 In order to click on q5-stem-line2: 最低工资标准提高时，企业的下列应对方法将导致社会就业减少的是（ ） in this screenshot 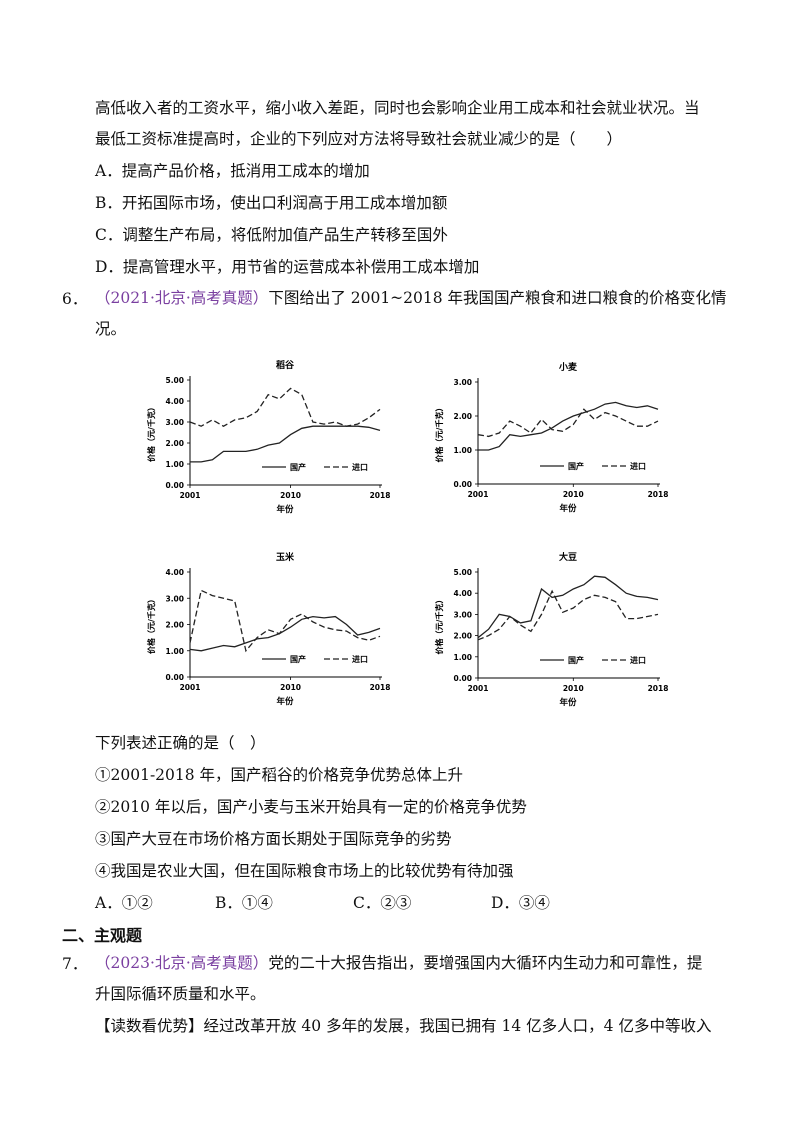, I will do `click(359, 139)`.